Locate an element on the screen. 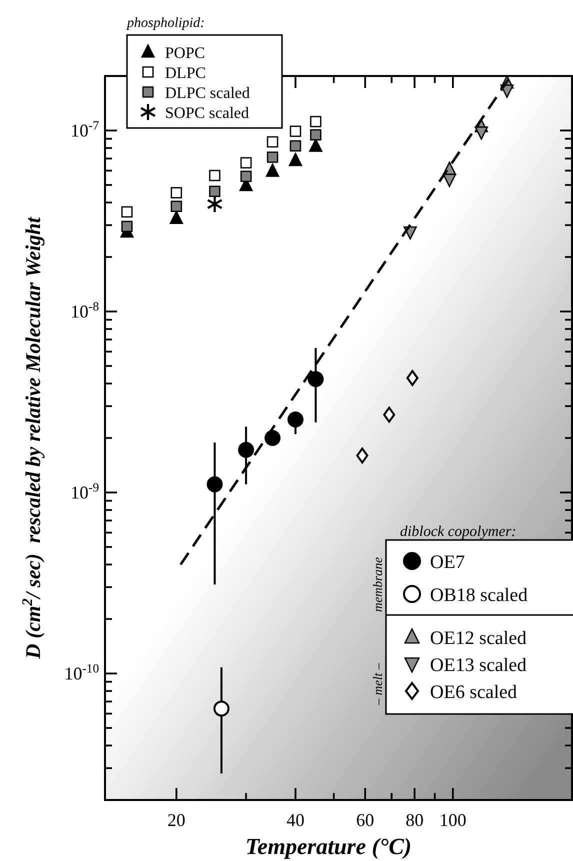 The image size is (573, 861). x-tick-label: 60 is located at coordinates (365, 820).